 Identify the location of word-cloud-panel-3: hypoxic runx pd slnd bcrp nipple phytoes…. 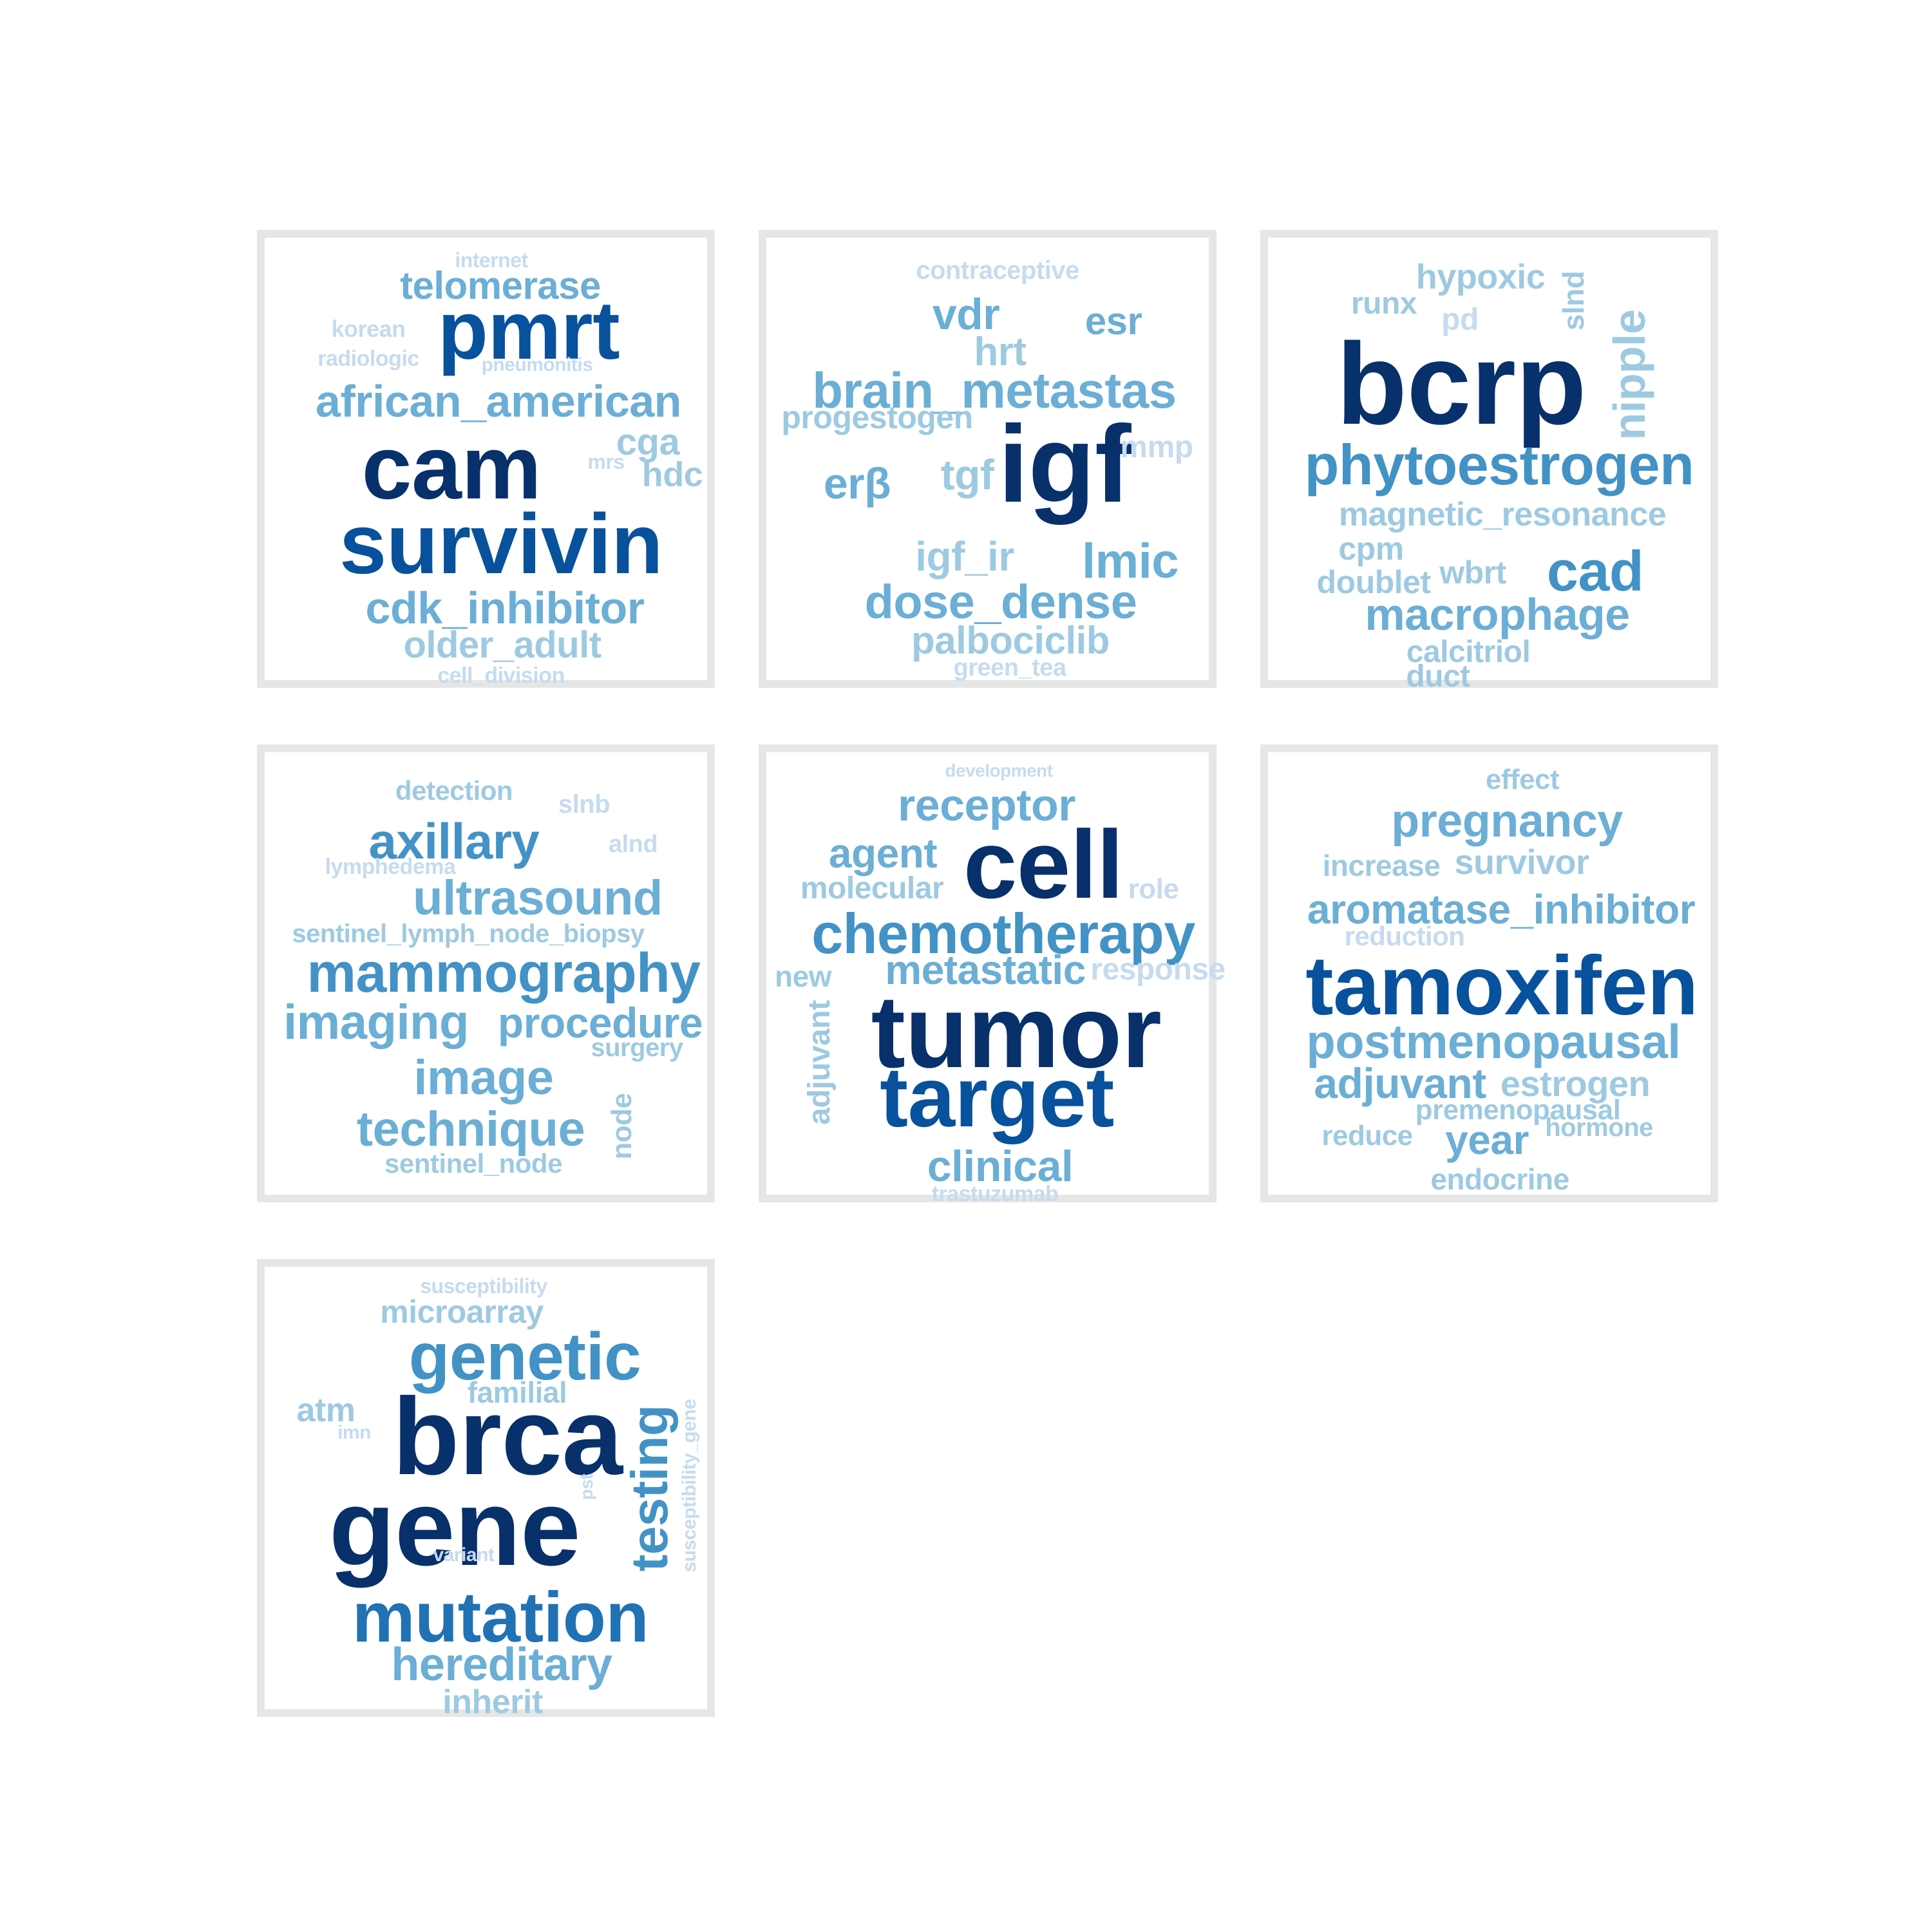
(1489, 461).